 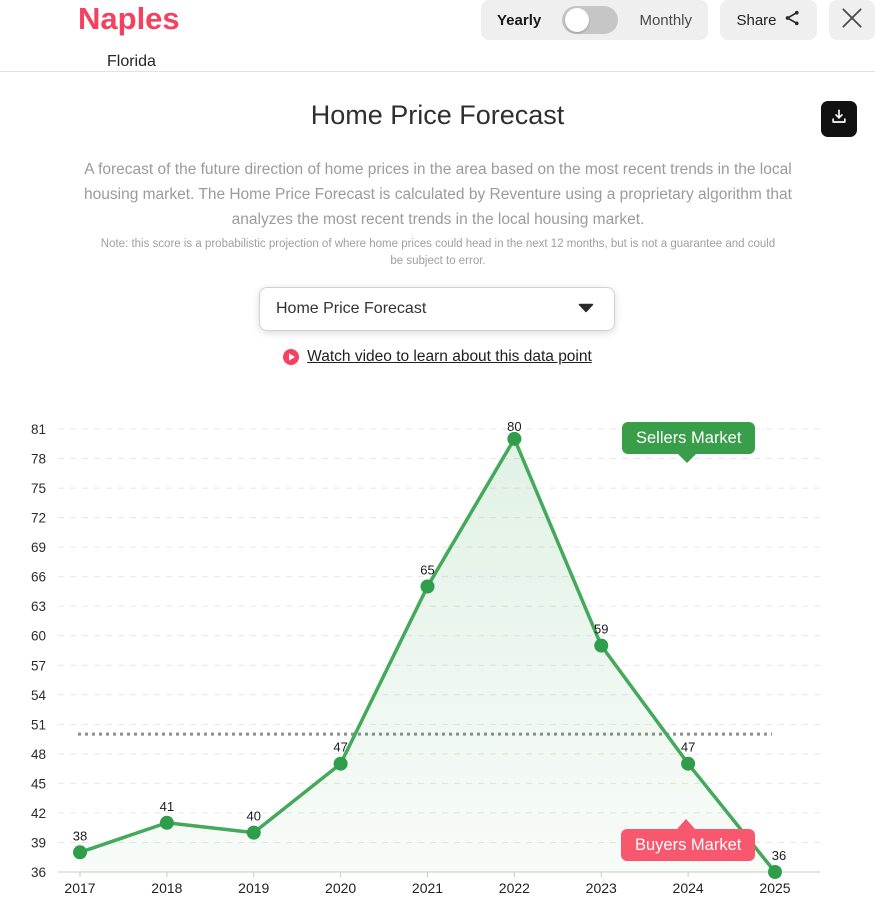 I want to click on period-toggle-switch, so click(x=590, y=20).